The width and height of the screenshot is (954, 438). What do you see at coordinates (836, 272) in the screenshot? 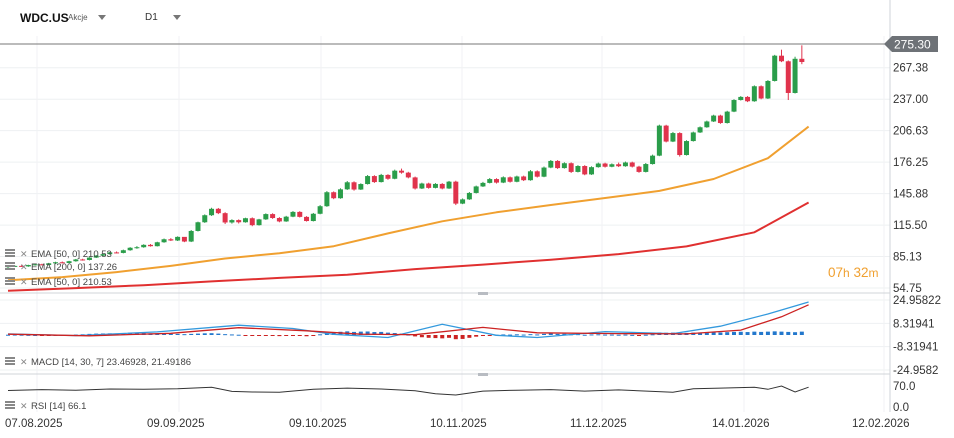
I see `countdown-hours: 07` at bounding box center [836, 272].